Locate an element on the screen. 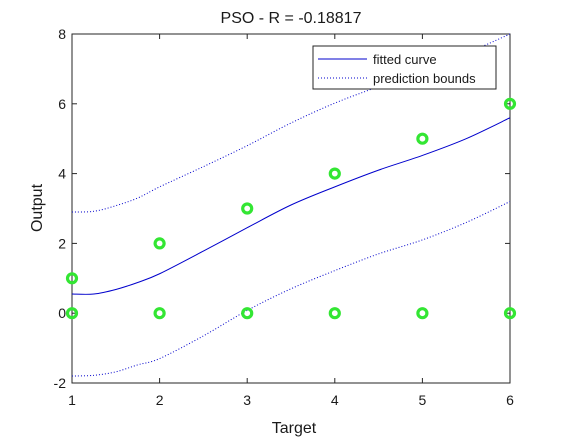  y-tick-label: 4 is located at coordinates (62, 174).